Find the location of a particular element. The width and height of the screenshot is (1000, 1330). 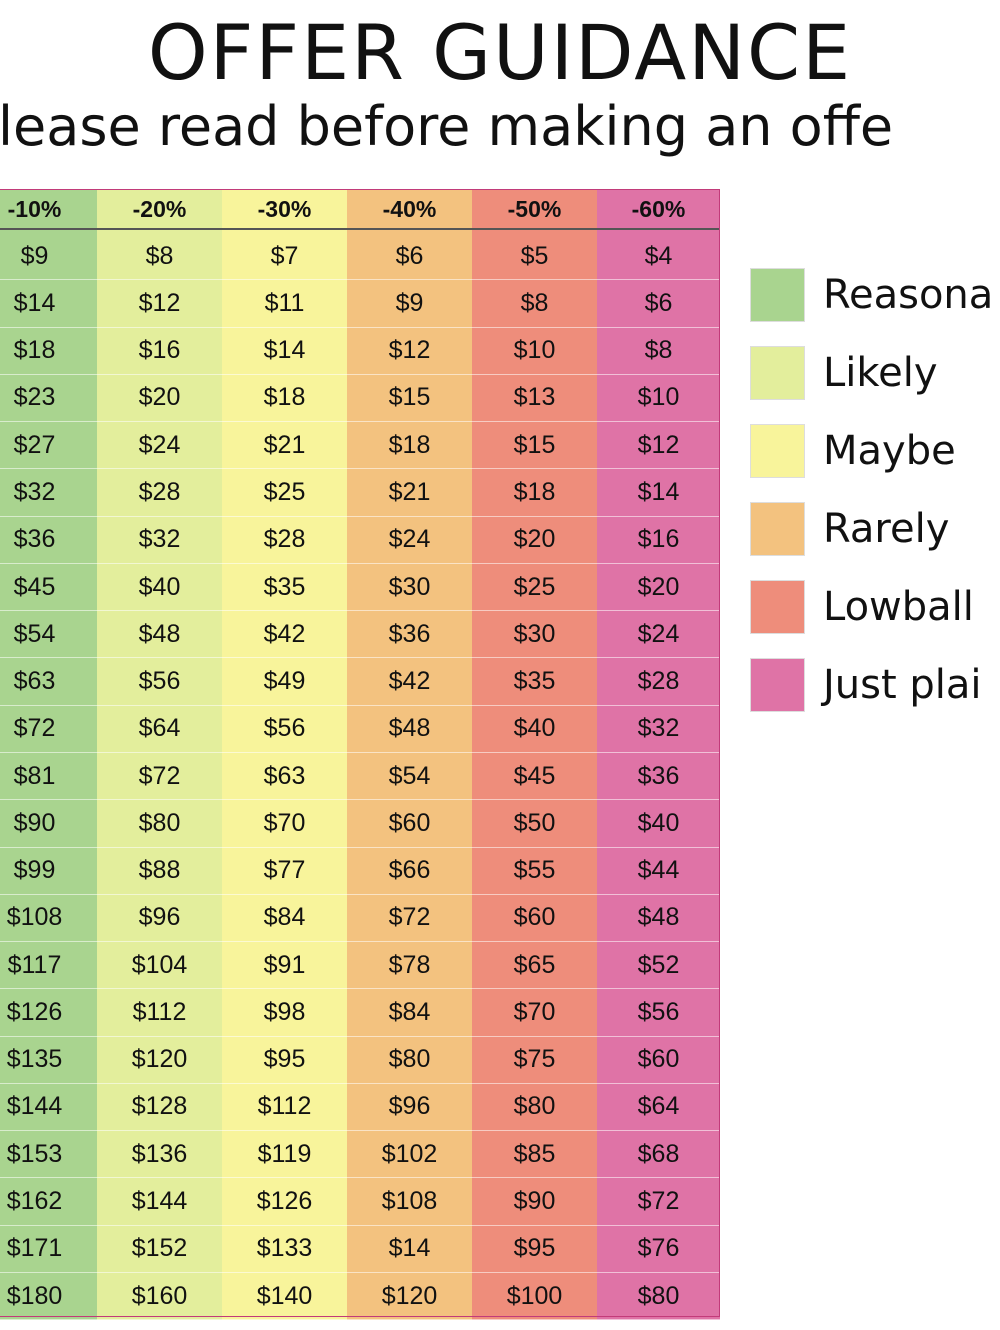

column-header: -60% is located at coordinates (658, 210).